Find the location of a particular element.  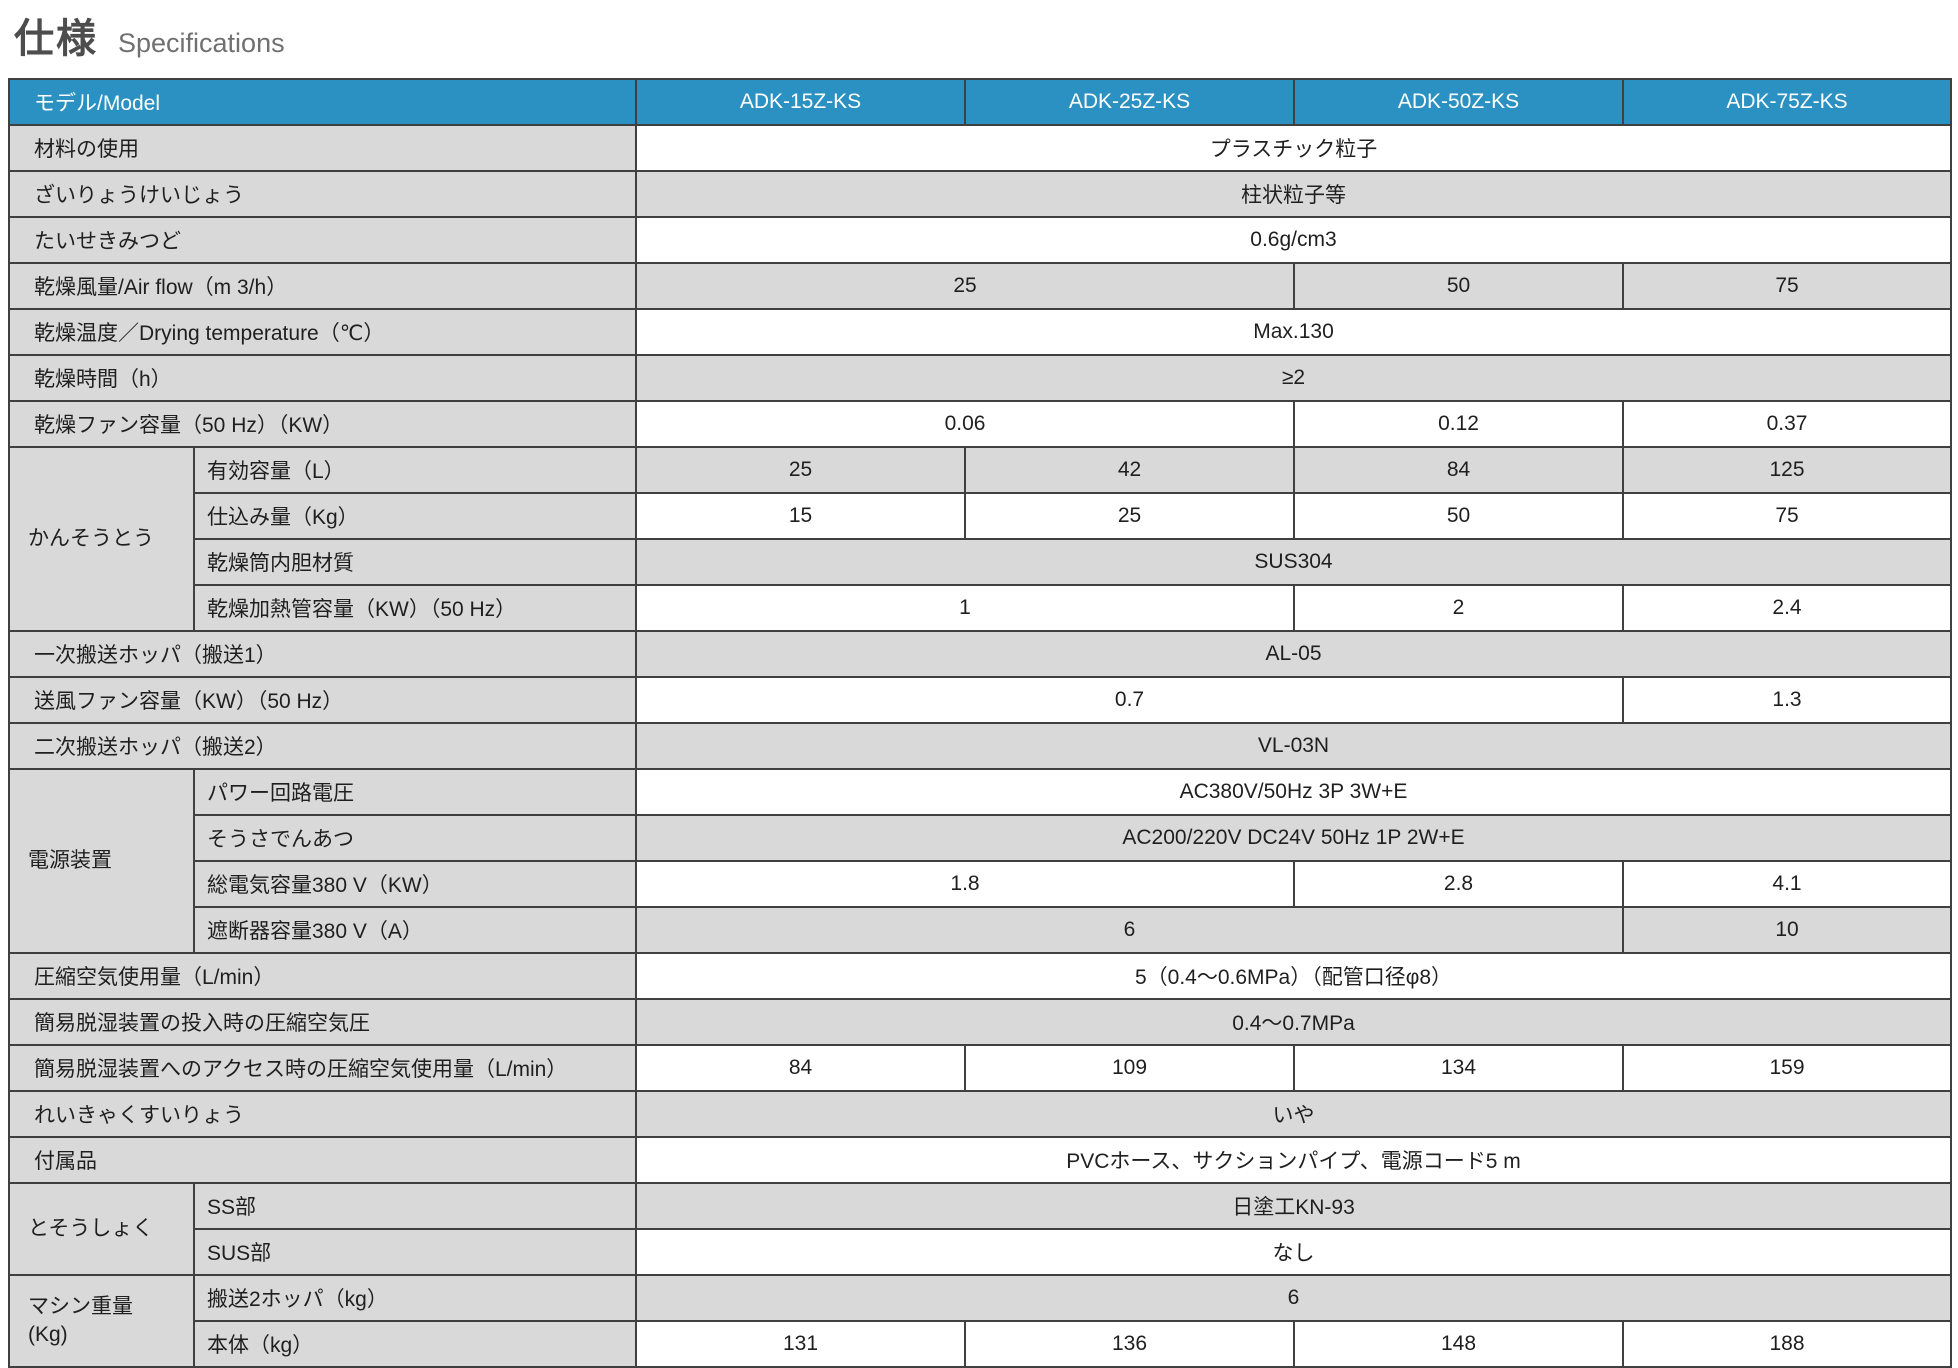

row-label: 送風ファン容量（KW）（50 Hz） is located at coordinates (322, 700).